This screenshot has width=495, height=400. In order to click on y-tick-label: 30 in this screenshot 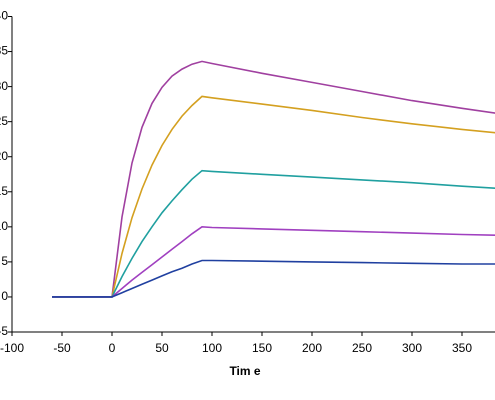, I will do `click(4, 86)`.